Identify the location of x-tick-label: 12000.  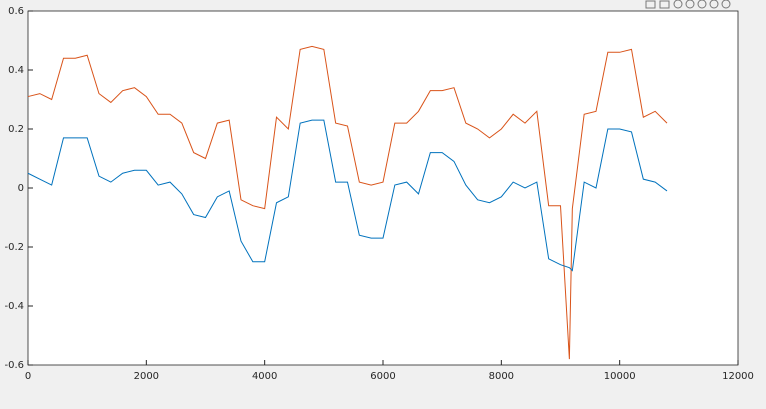
(738, 376).